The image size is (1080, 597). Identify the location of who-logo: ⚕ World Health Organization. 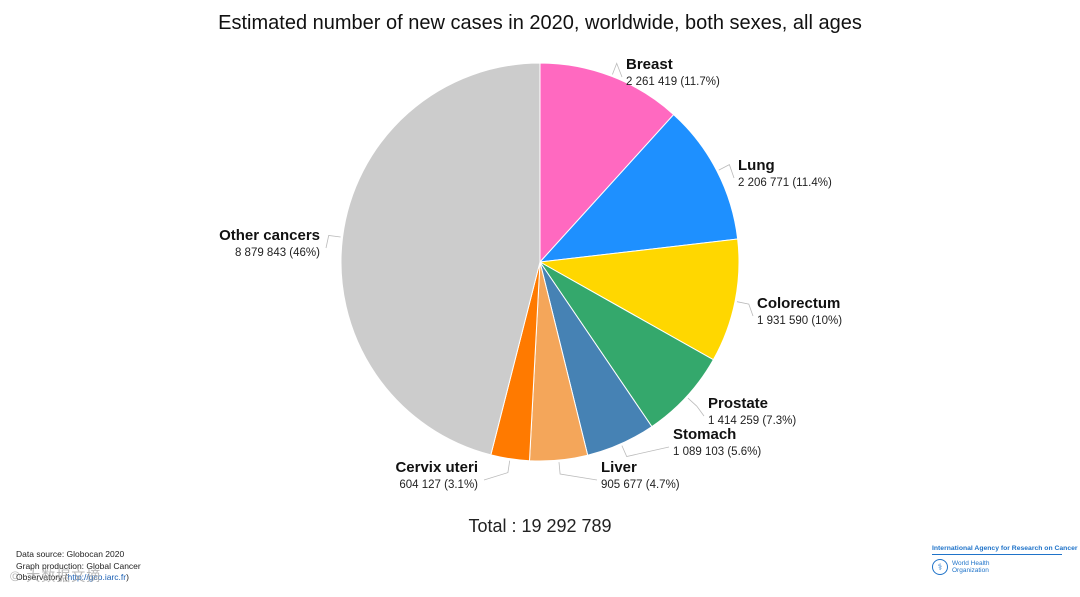
(999, 567).